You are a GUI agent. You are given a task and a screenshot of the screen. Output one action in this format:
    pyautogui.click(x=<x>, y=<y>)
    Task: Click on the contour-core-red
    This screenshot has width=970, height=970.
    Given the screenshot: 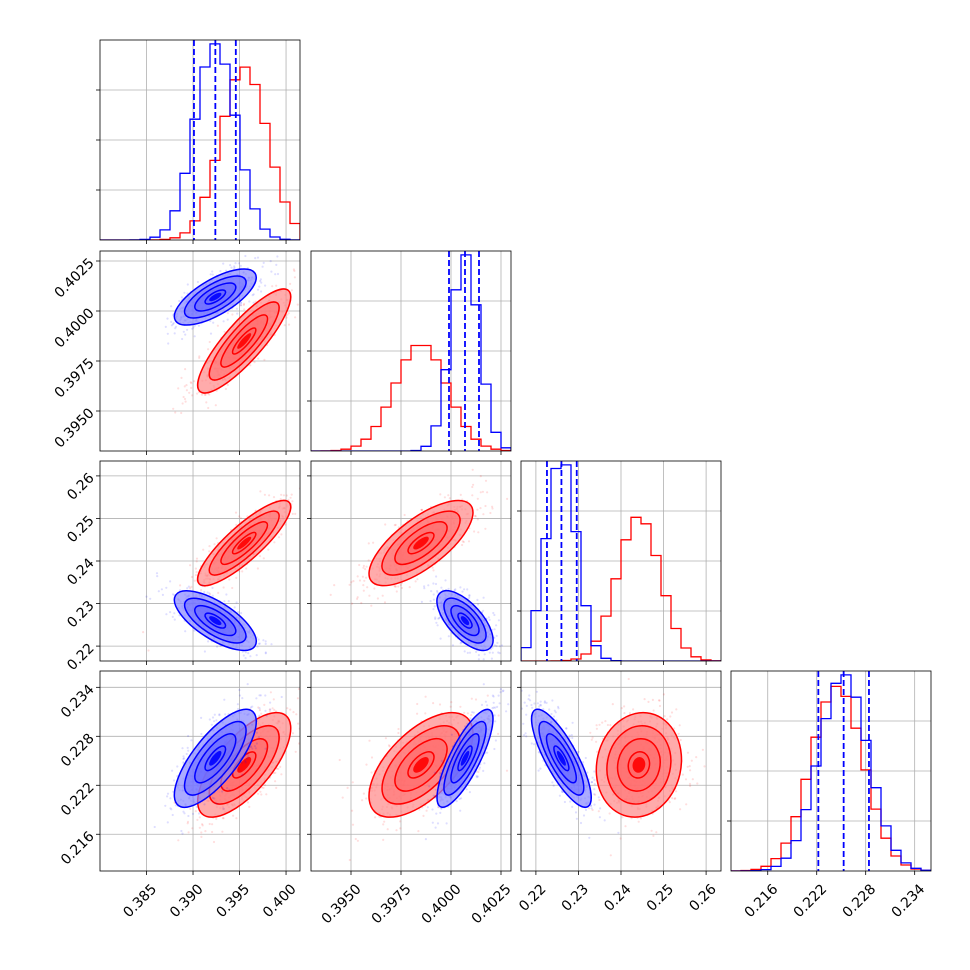 What is the action you would take?
    pyautogui.click(x=421, y=543)
    